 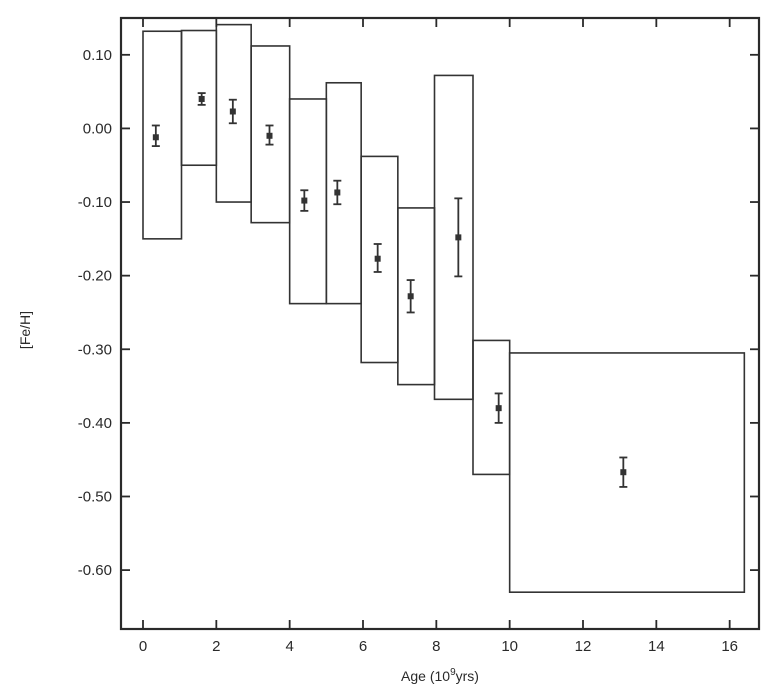 I want to click on y-tick-label: -0.50, so click(x=95, y=496).